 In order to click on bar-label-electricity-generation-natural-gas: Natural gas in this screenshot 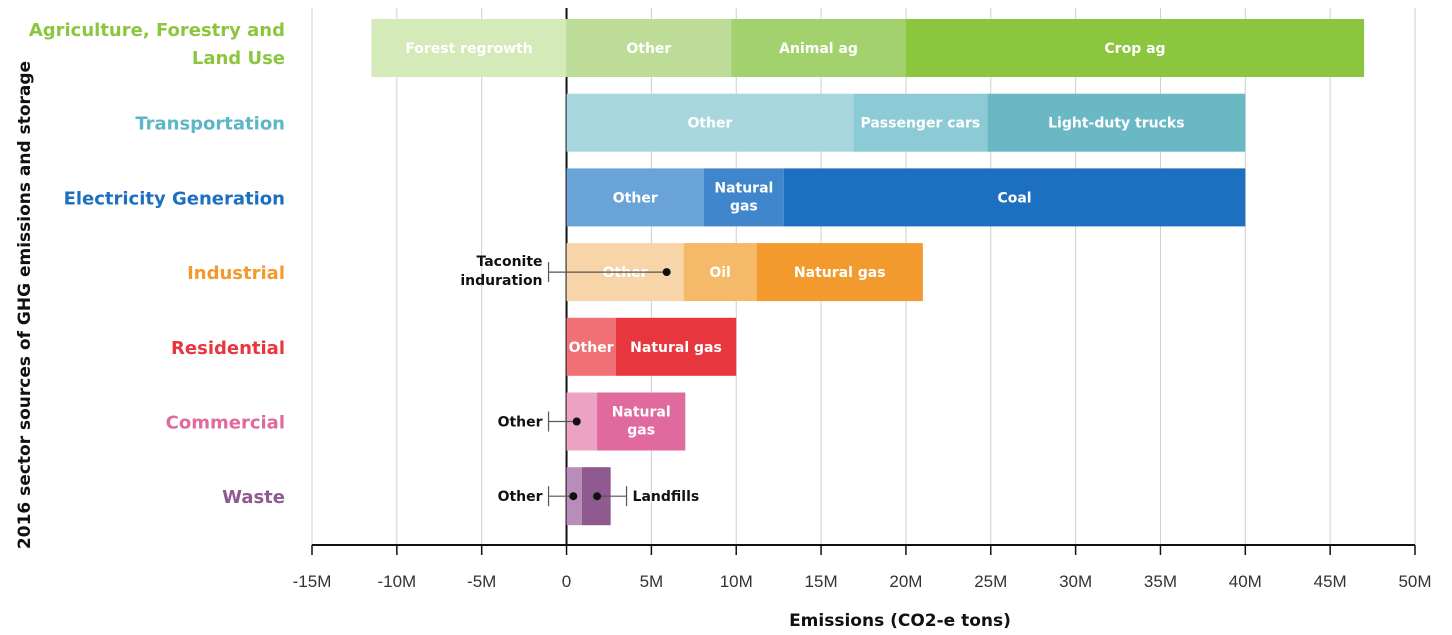, I will do `click(743, 197)`.